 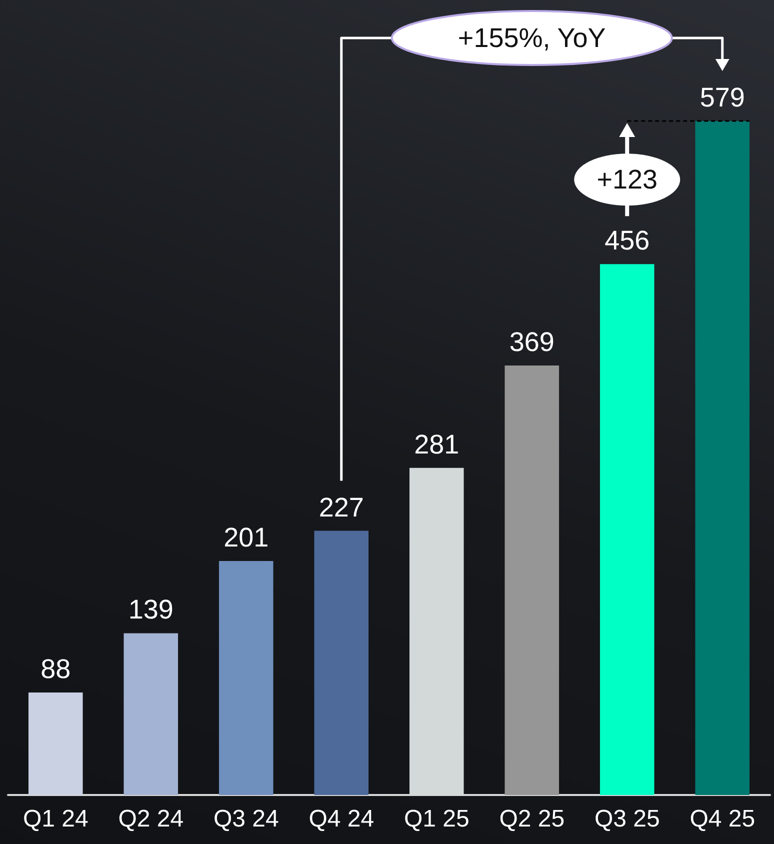 What do you see at coordinates (341, 507) in the screenshot?
I see `data-label: 227` at bounding box center [341, 507].